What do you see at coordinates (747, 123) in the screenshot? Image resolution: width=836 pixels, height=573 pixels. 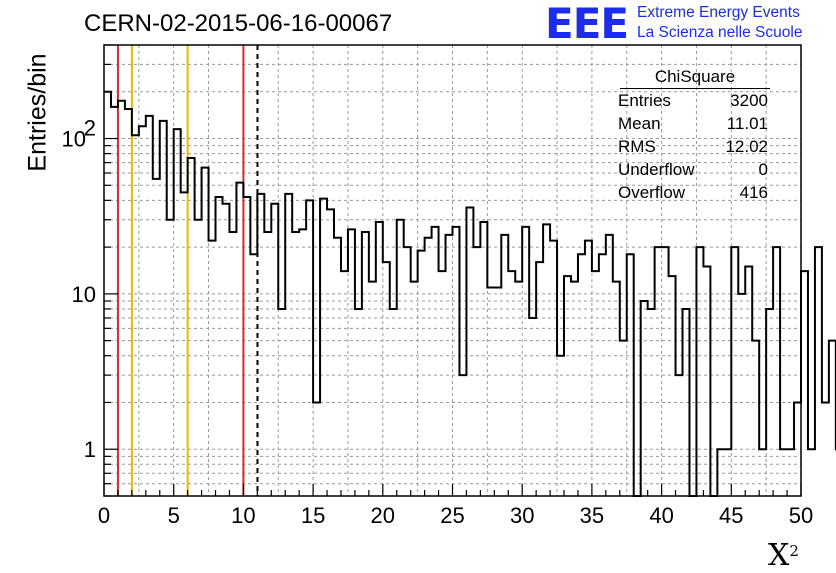 I see `stats-row-value: 11.01` at bounding box center [747, 123].